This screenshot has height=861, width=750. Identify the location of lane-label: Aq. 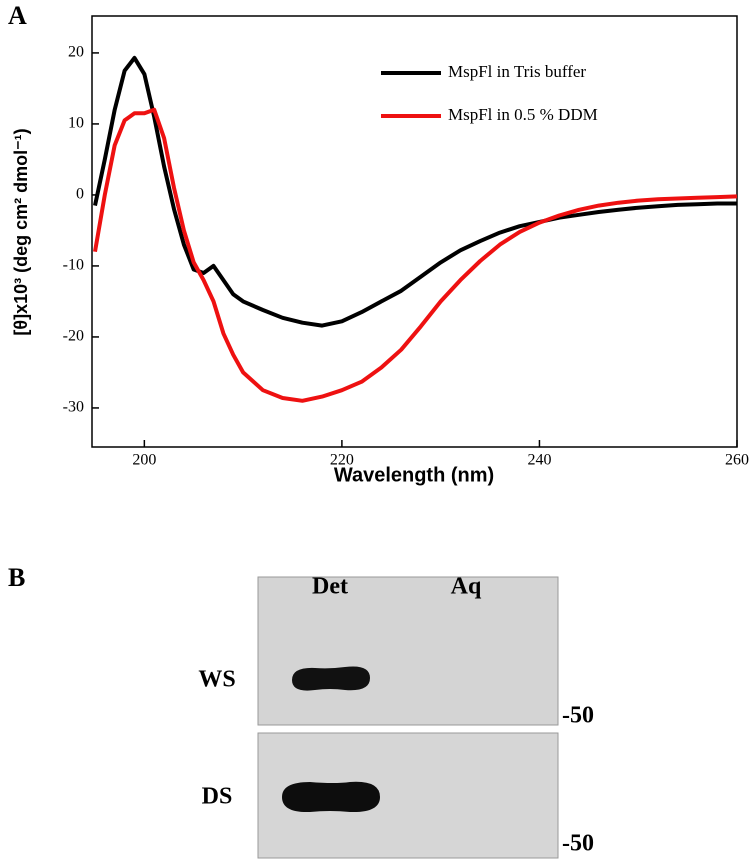
(466, 587).